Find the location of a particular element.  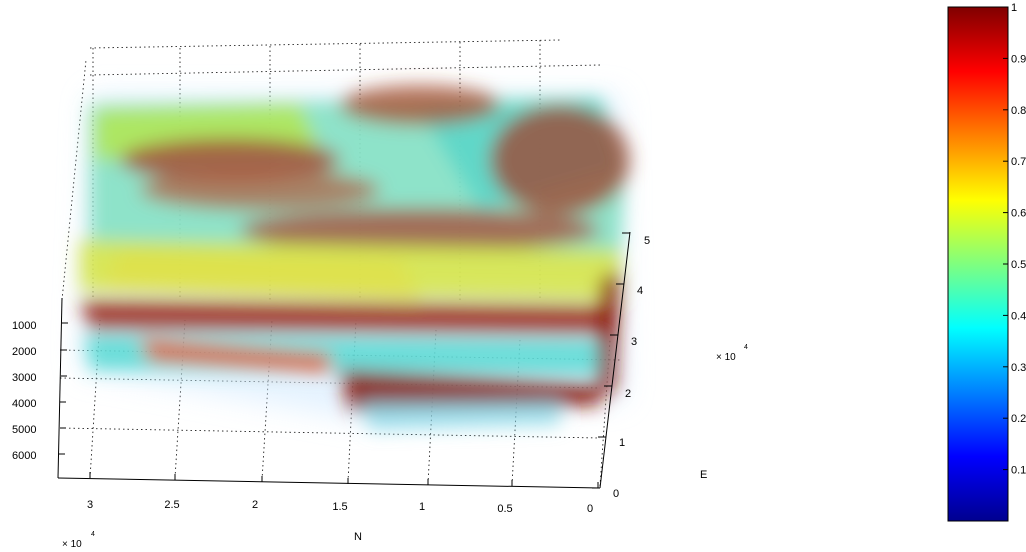

e-tick-label: 2 is located at coordinates (628, 394).